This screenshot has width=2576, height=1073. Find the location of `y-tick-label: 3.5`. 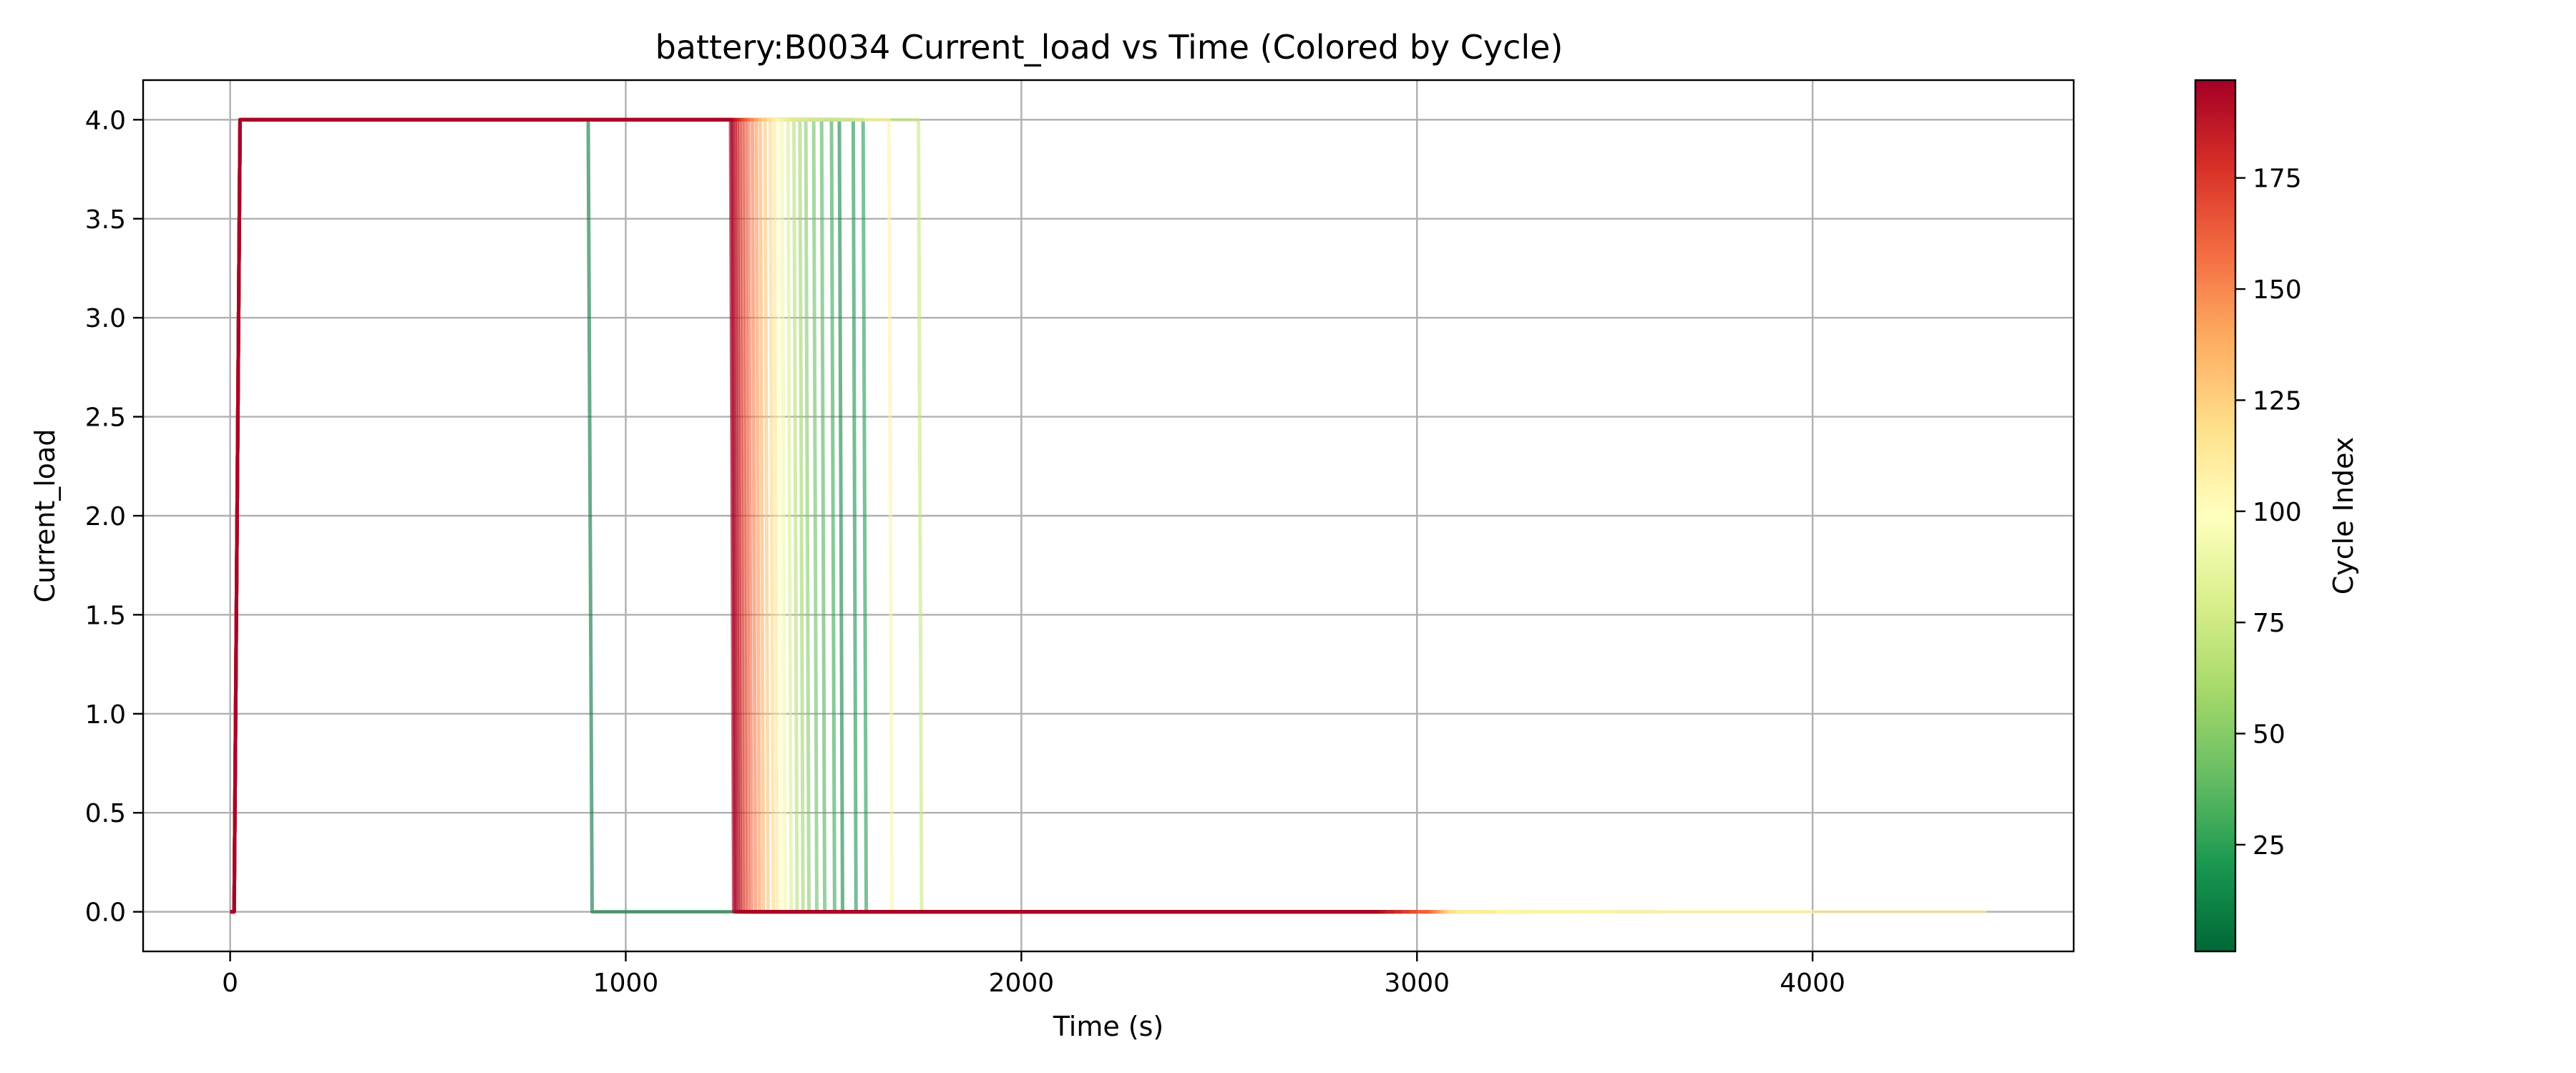

y-tick-label: 3.5 is located at coordinates (105, 220).